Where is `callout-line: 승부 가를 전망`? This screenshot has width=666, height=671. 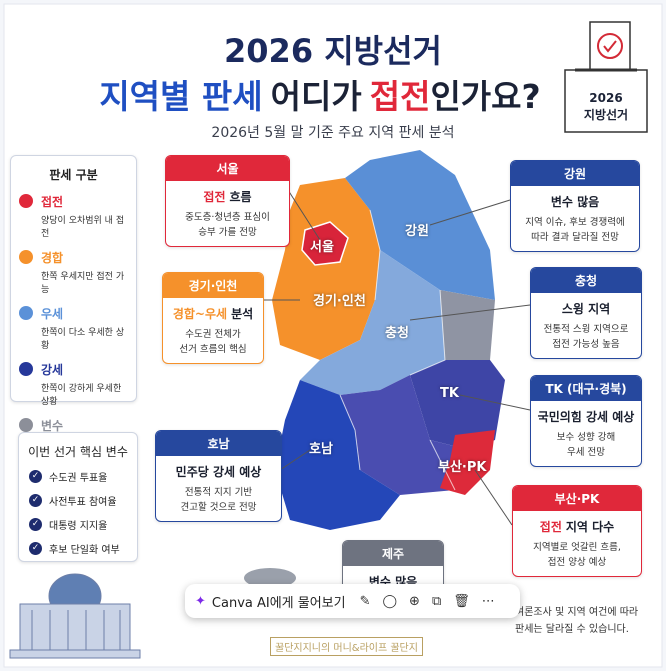
callout-line: 승부 가를 전망 is located at coordinates (227, 232).